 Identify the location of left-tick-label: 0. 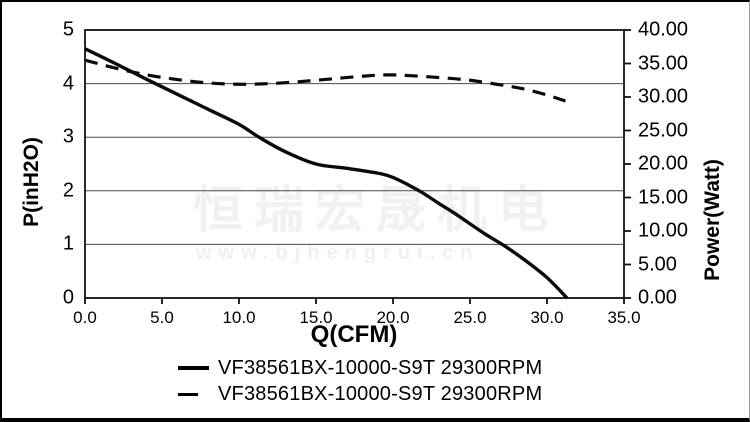
(68, 297).